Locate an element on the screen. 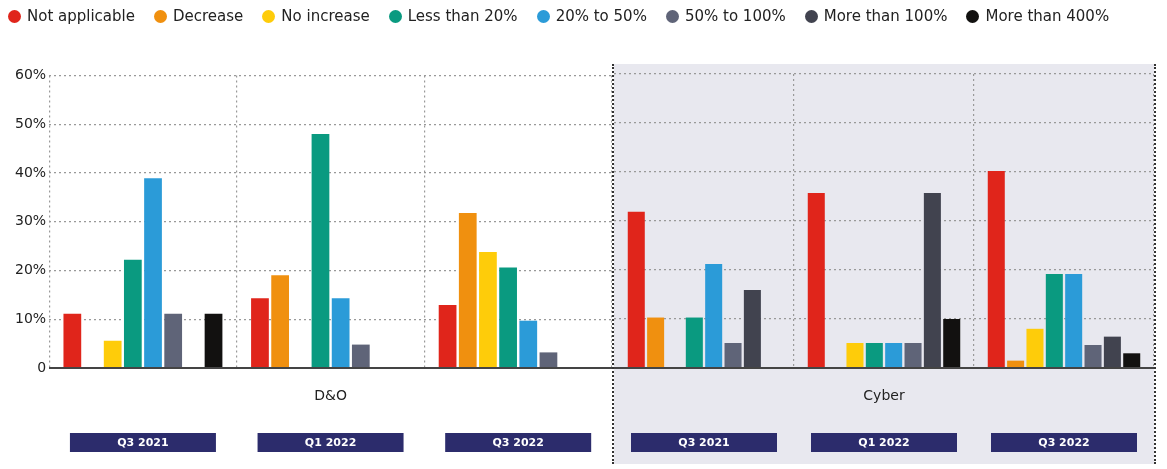 This screenshot has width=1167, height=469. legend-label: Decrease is located at coordinates (208, 16).